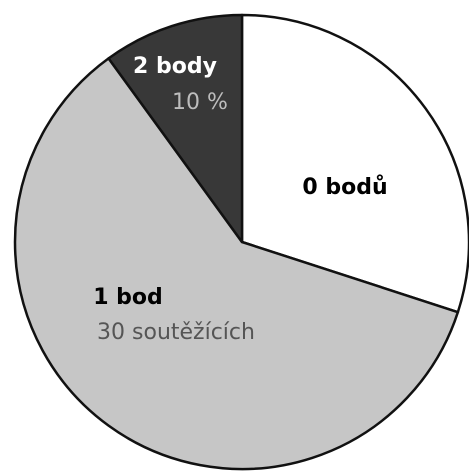 This screenshot has width=469, height=473. I want to click on value-label: 30 soutěžících, so click(176, 332).